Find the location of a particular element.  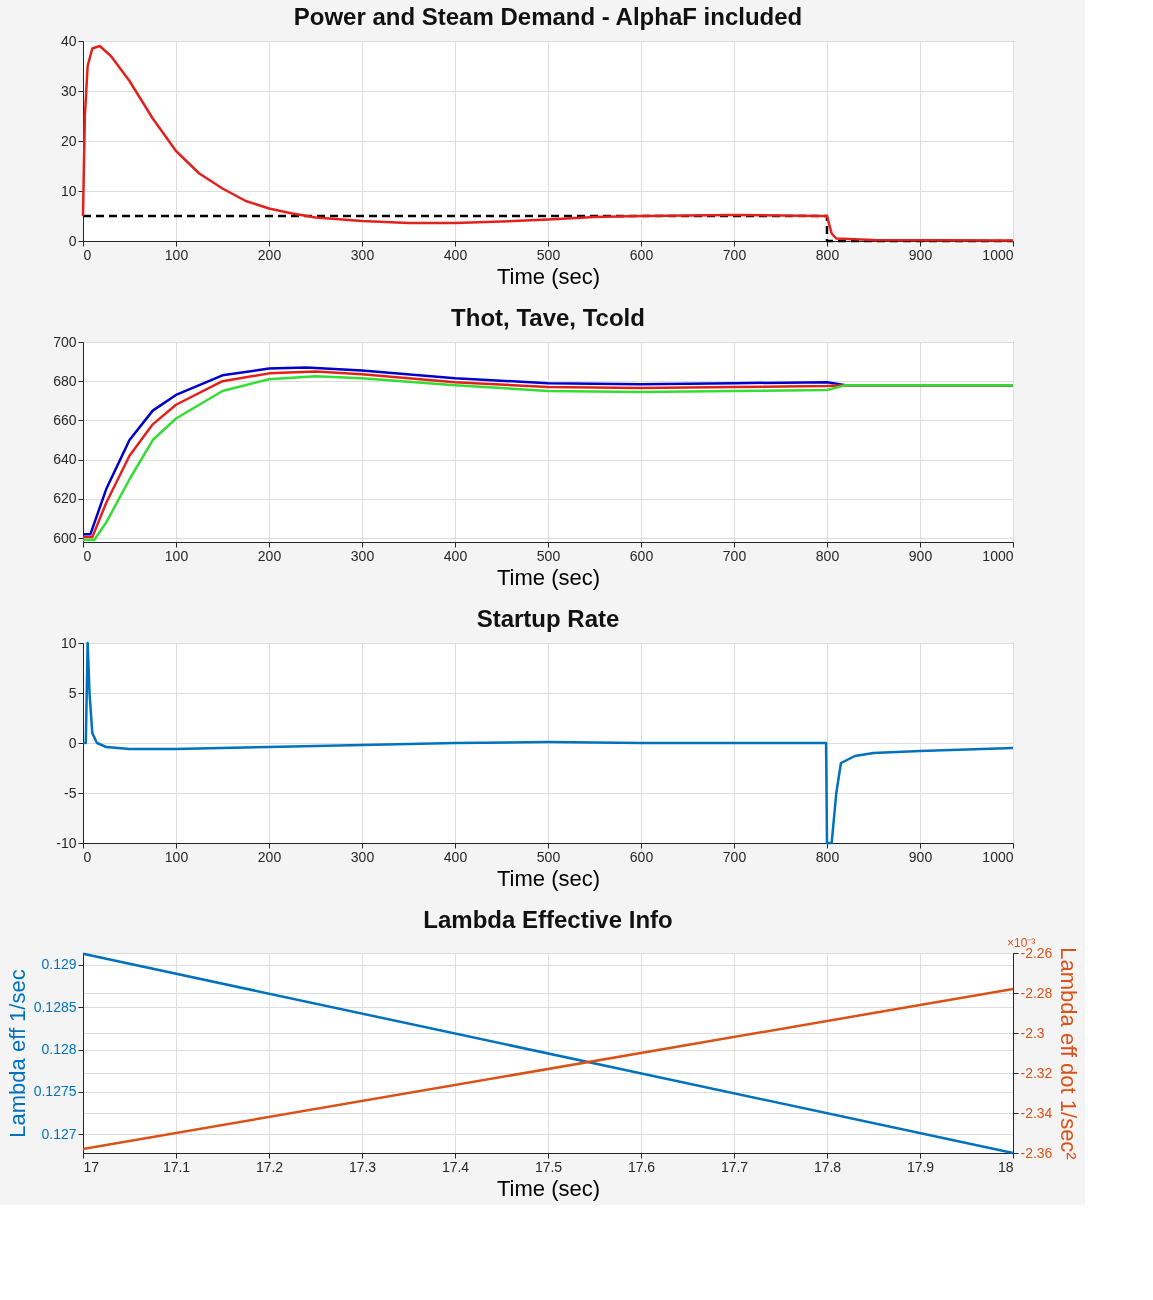

y-tick-label: -5 is located at coordinates (70, 792).